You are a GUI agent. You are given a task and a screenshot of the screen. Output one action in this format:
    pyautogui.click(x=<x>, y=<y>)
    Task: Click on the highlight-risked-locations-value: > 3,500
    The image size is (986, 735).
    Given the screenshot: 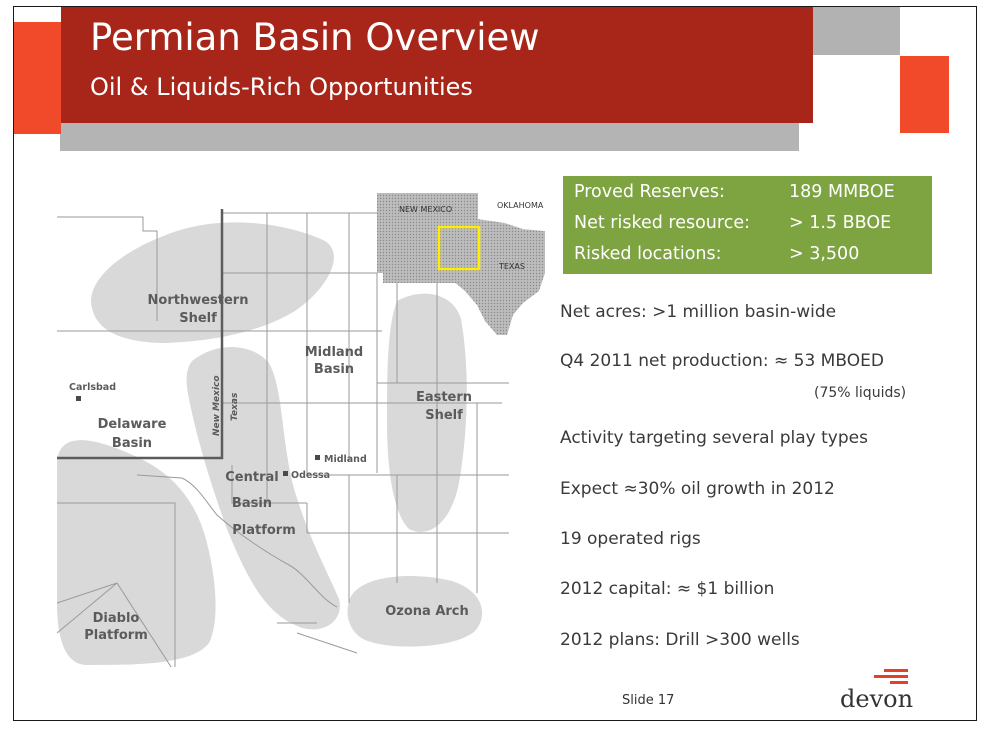 What is the action you would take?
    pyautogui.click(x=824, y=254)
    